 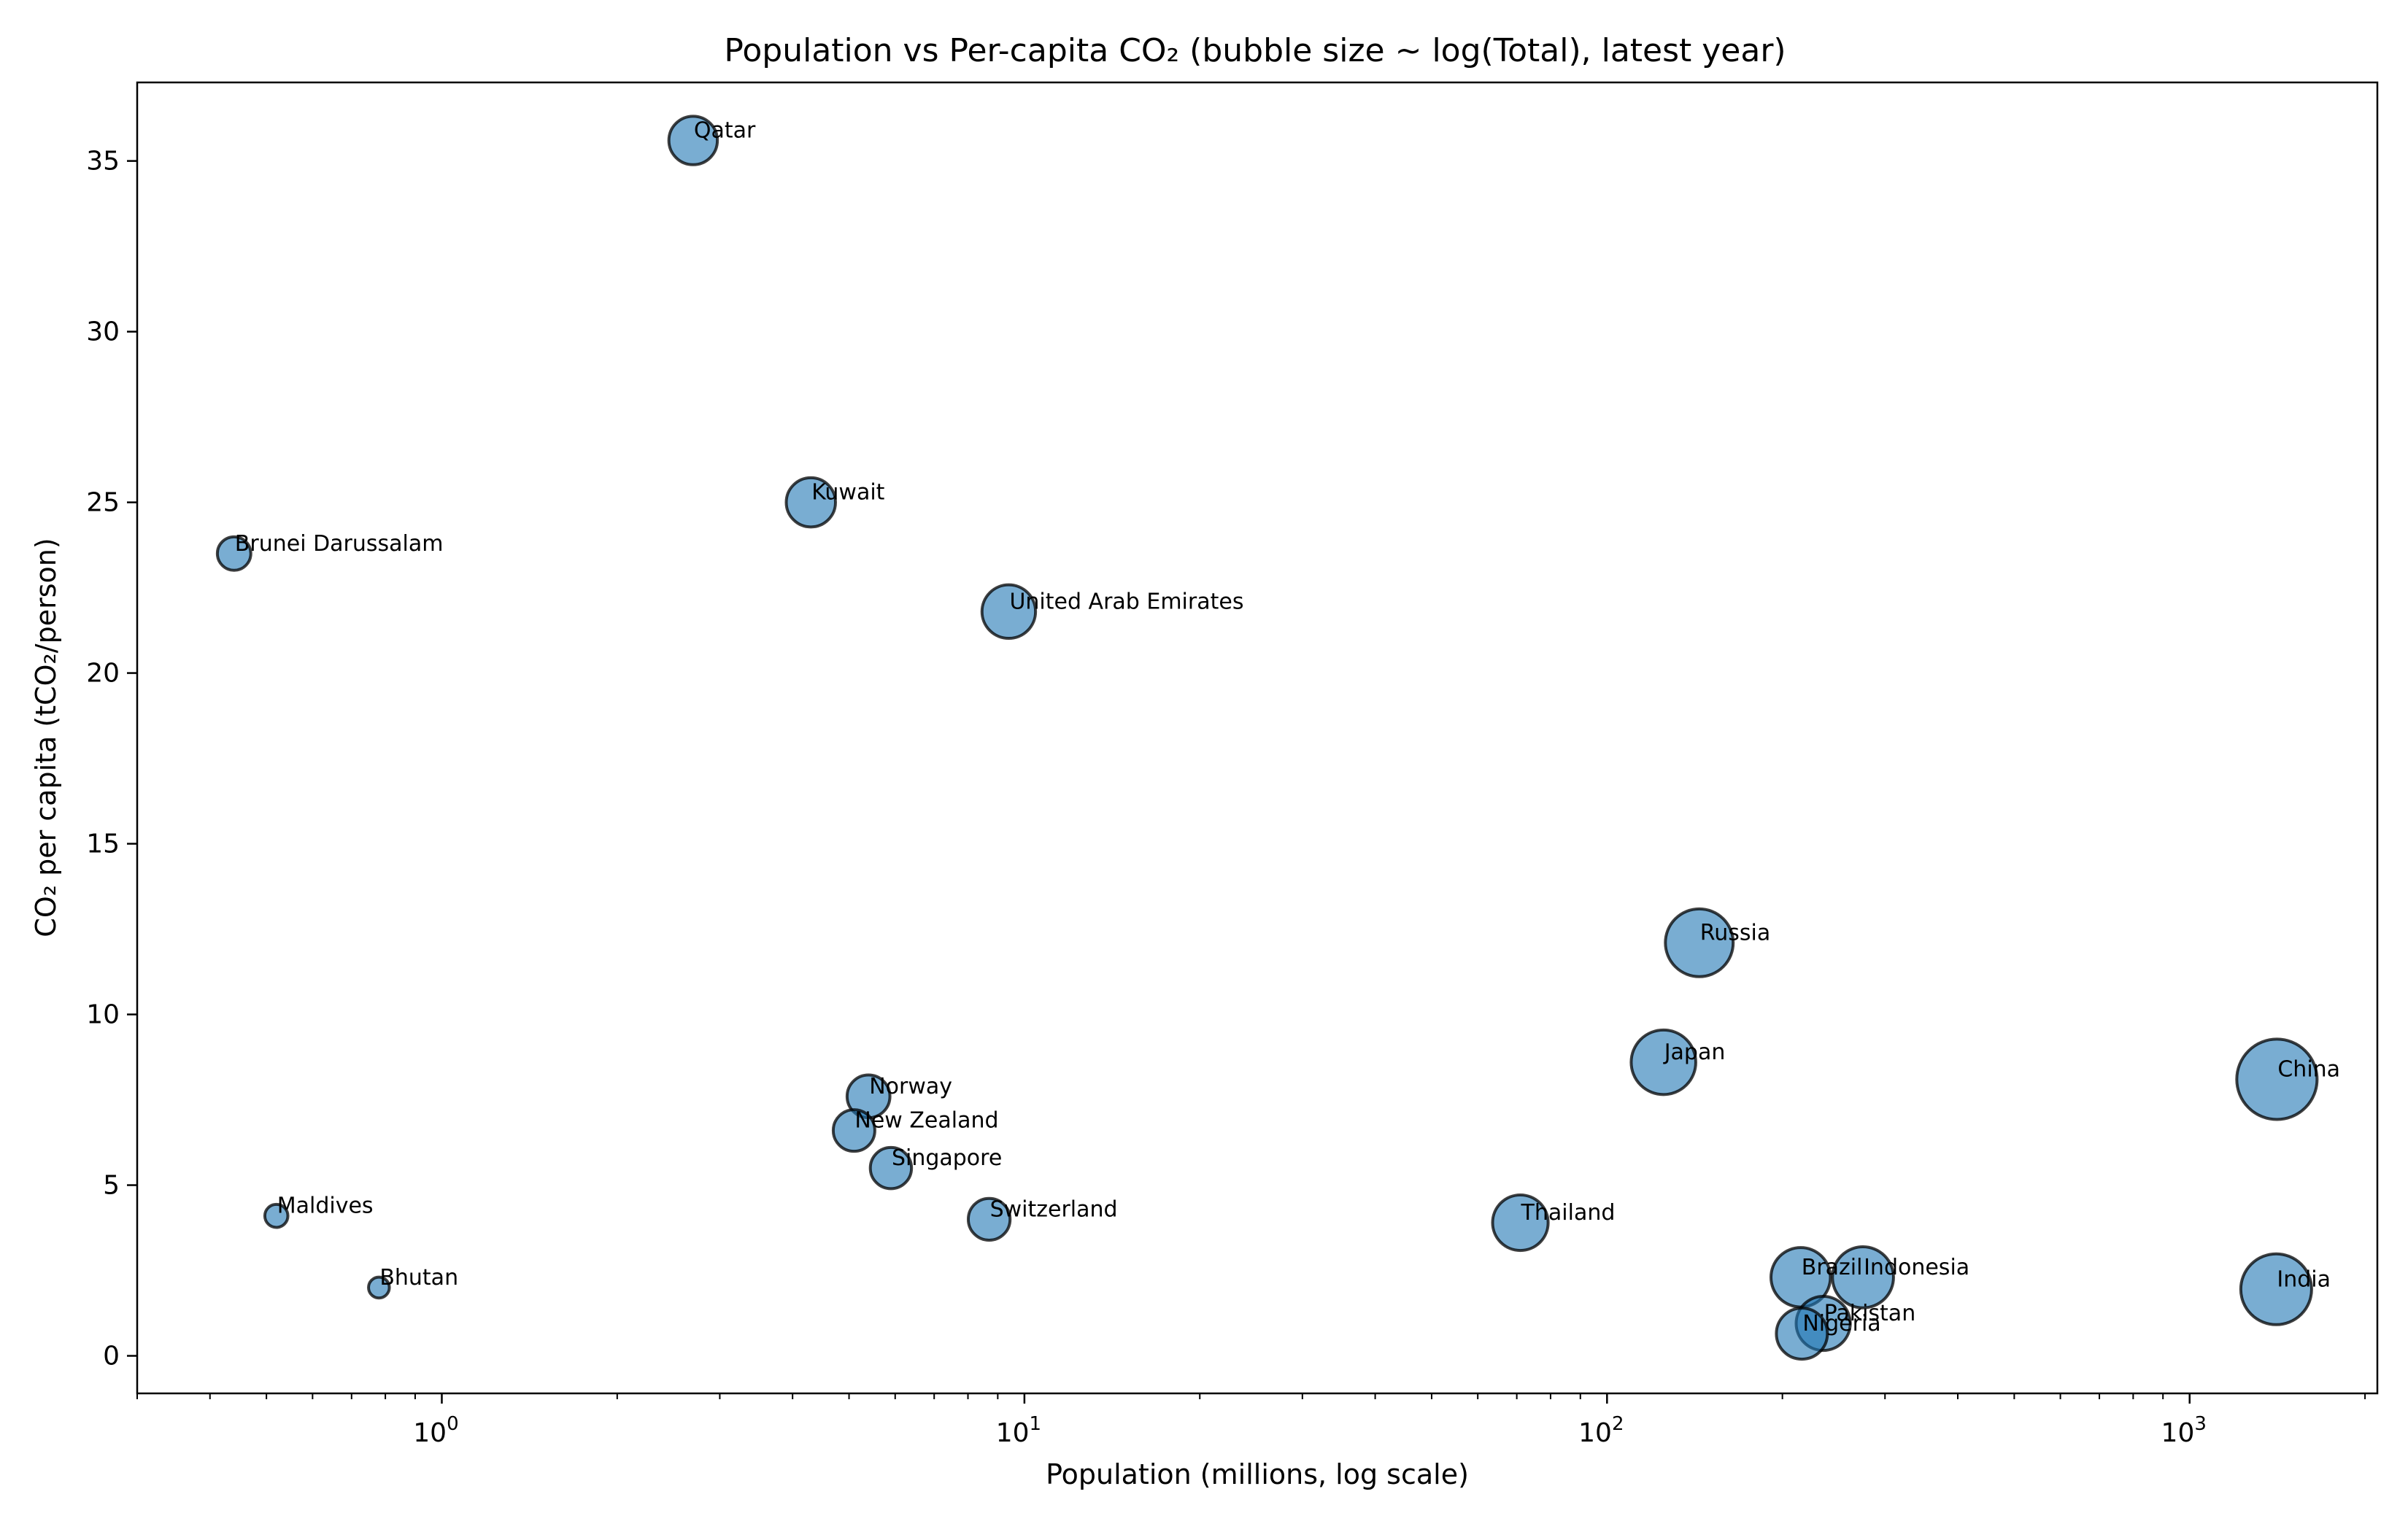 I want to click on x-tick-exponent: 1, so click(x=1036, y=1424).